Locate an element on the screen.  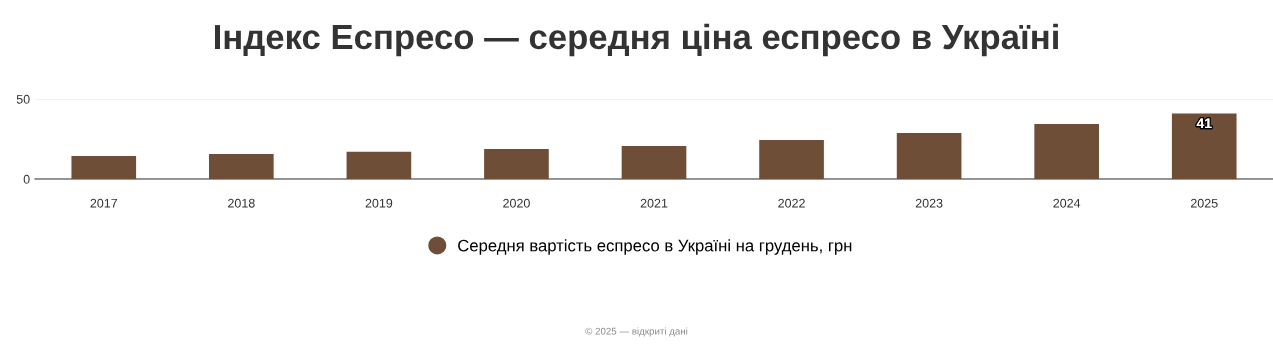
x-tick-label: 2022 is located at coordinates (791, 203).